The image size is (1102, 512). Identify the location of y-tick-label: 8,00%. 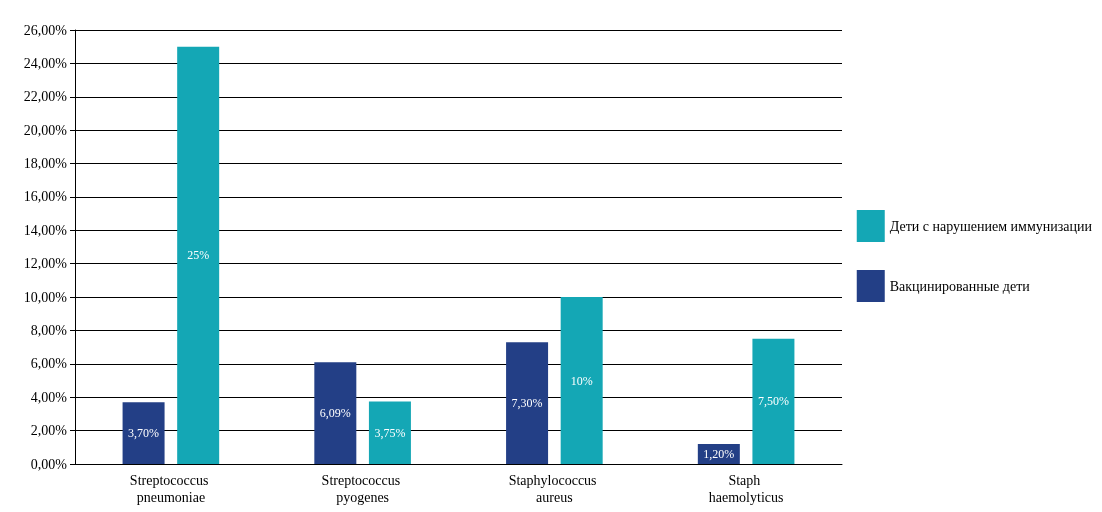
(49, 330).